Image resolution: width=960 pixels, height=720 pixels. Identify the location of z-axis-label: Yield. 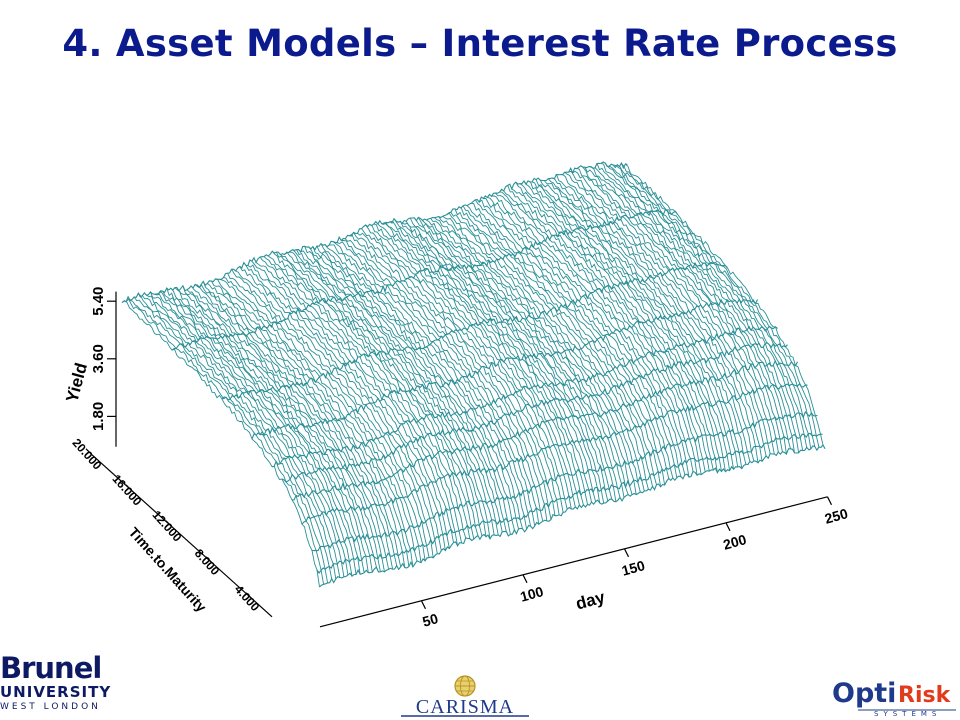
(76, 383).